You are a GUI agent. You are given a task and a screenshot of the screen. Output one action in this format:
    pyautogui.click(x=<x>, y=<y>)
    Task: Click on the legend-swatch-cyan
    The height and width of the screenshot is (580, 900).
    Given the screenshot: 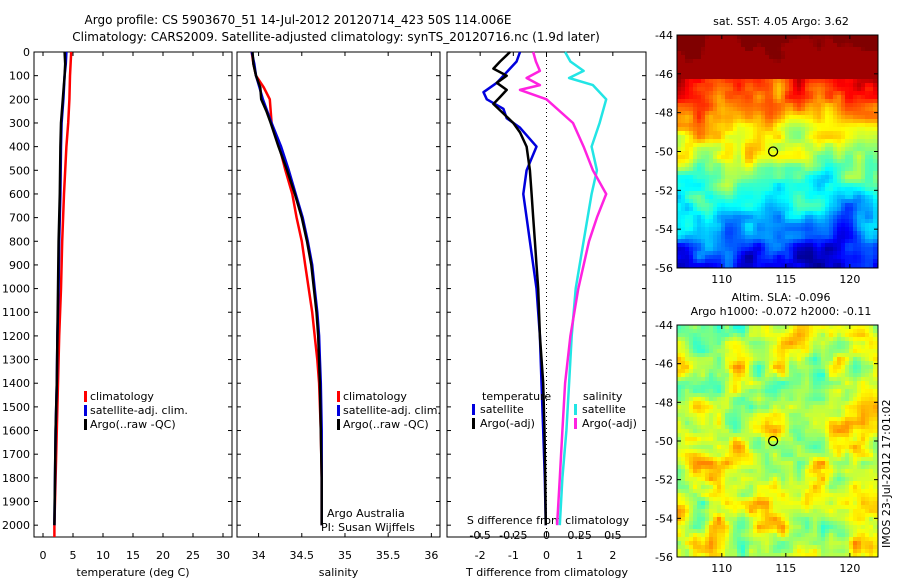 What is the action you would take?
    pyautogui.click(x=575, y=409)
    